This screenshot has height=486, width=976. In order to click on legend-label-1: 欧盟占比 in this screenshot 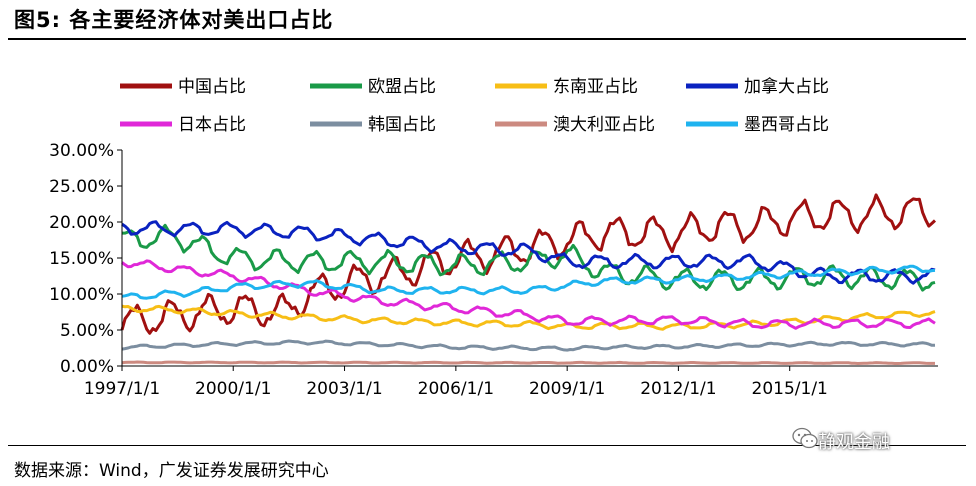, I will do `click(402, 87)`.